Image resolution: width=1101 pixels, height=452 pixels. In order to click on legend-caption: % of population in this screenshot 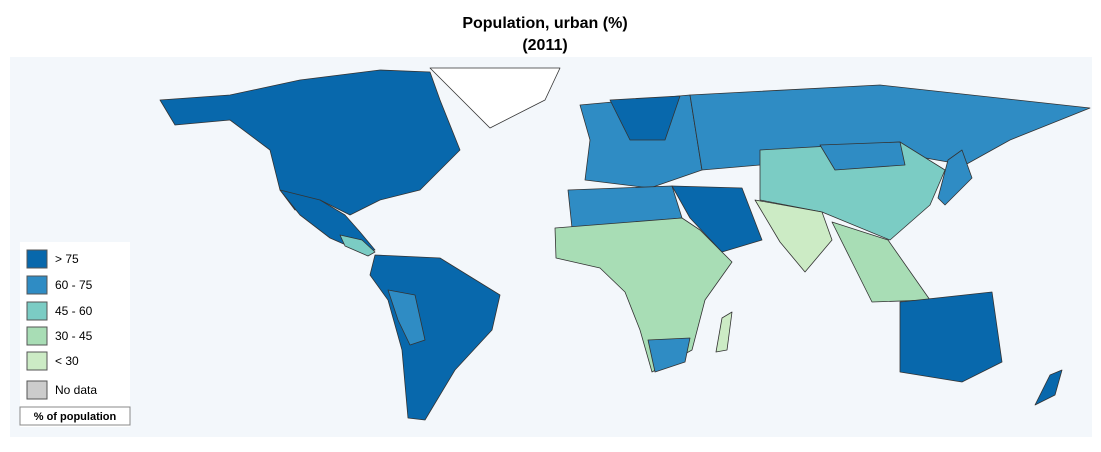, I will do `click(75, 417)`.